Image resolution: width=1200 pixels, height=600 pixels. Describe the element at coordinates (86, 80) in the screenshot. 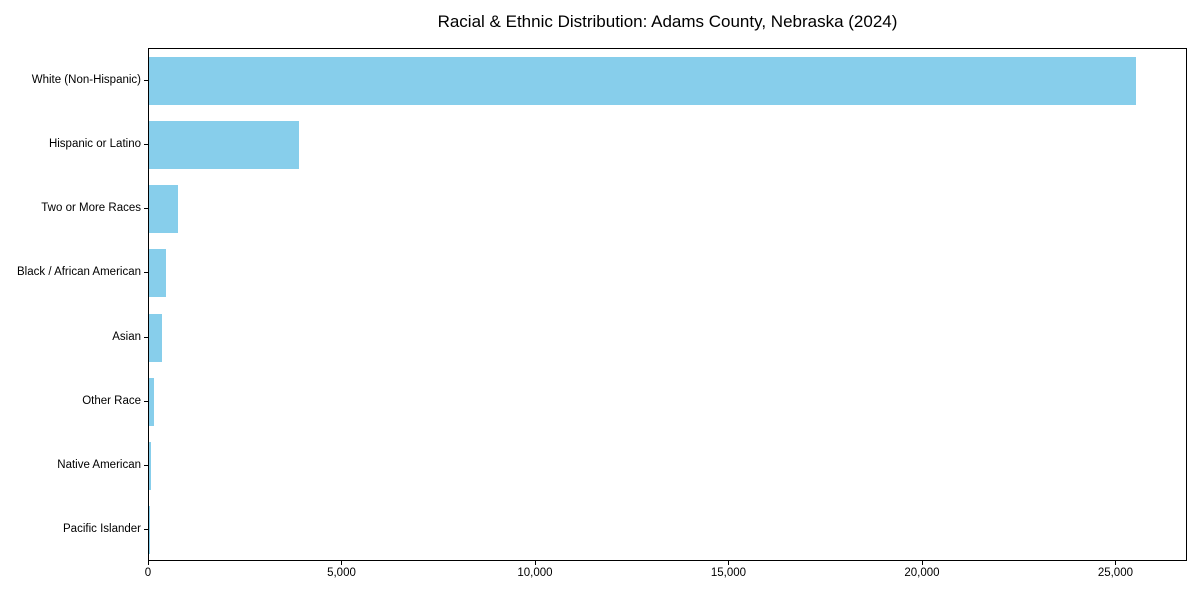

I see `y-tick-label: White (Non-Hispanic)` at that location.